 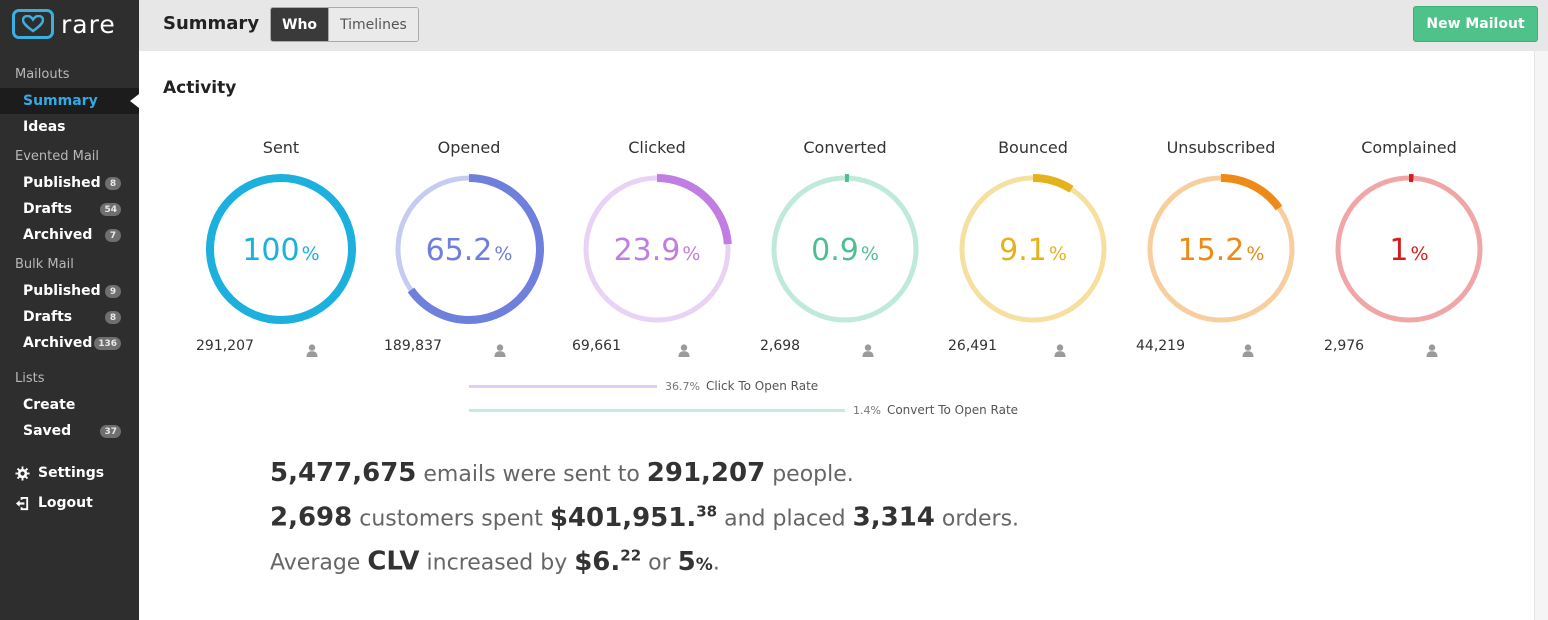 What do you see at coordinates (633, 517) in the screenshot?
I see `spent-amount: $401,951.38` at bounding box center [633, 517].